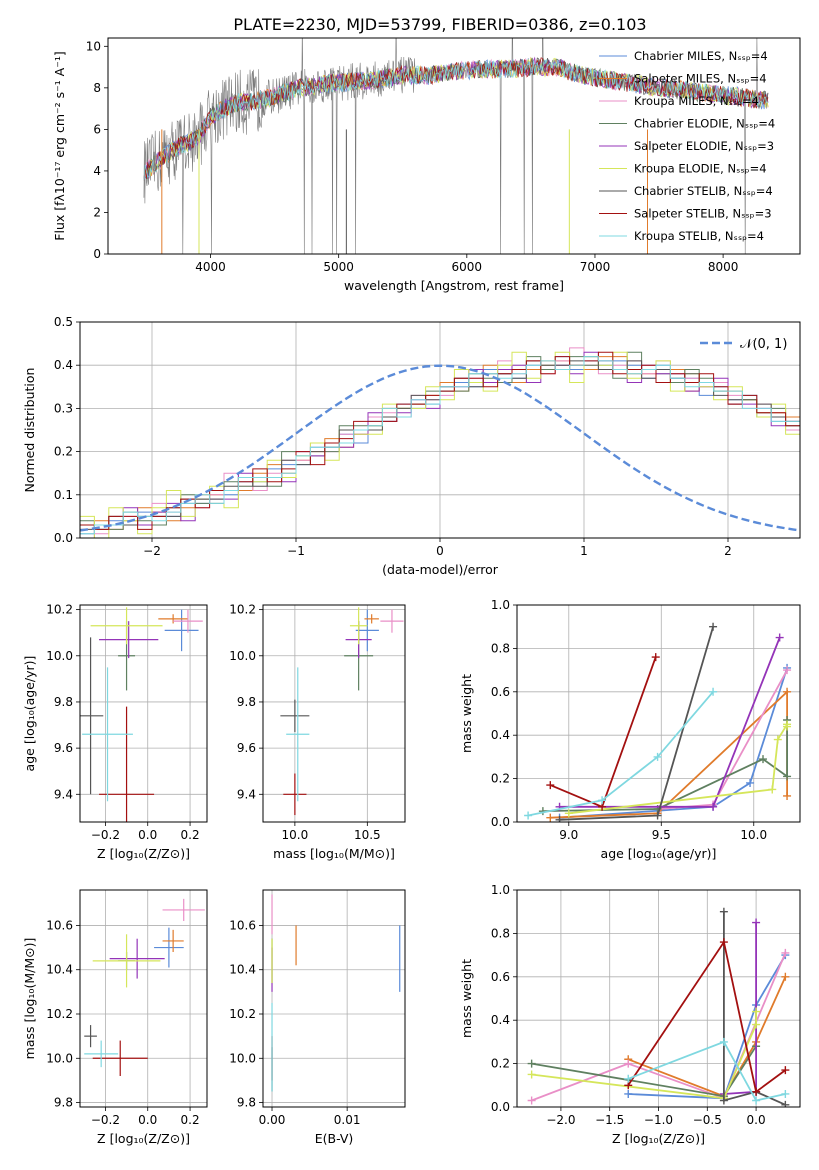  I want to click on y-tick-label: 10.6, so click(59, 925).